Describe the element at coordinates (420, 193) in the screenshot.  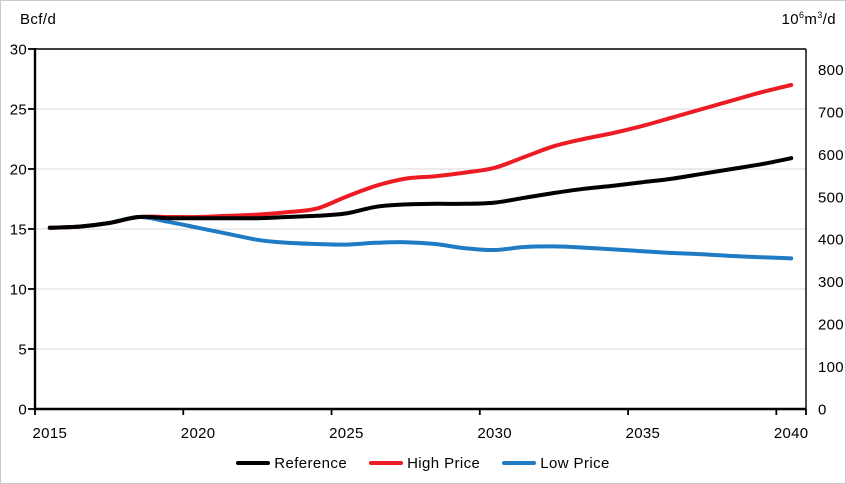
I see `series-line-reference` at that location.